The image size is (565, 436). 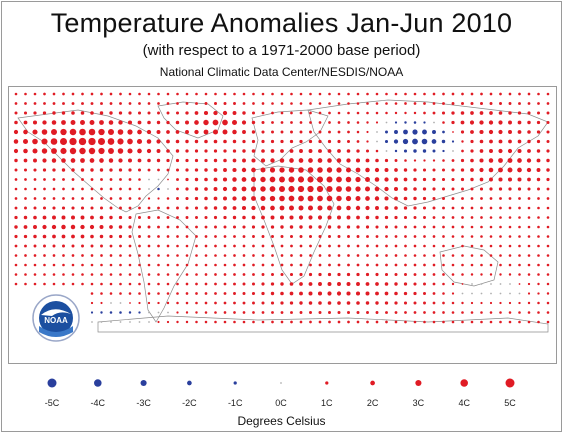 What do you see at coordinates (323, 324) in the screenshot?
I see `coastline` at bounding box center [323, 324].